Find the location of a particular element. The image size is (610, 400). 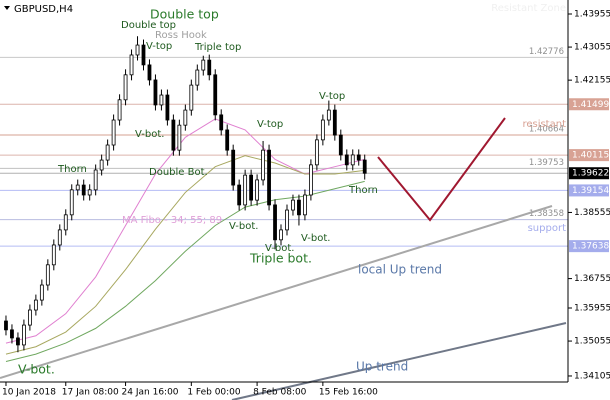

y-tick-label: 1.34105 is located at coordinates (592, 376).